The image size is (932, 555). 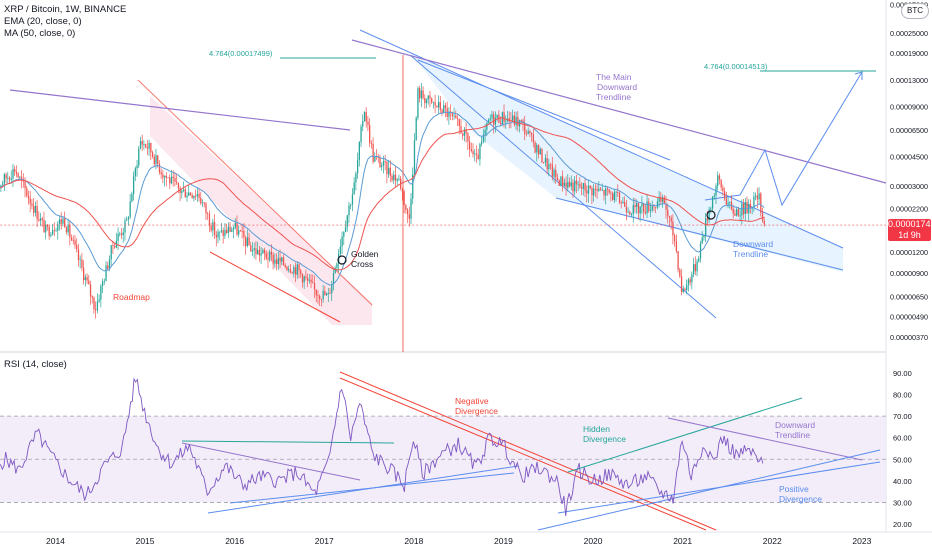 I want to click on rsi-legend: RSI (14, close), so click(x=35, y=364).